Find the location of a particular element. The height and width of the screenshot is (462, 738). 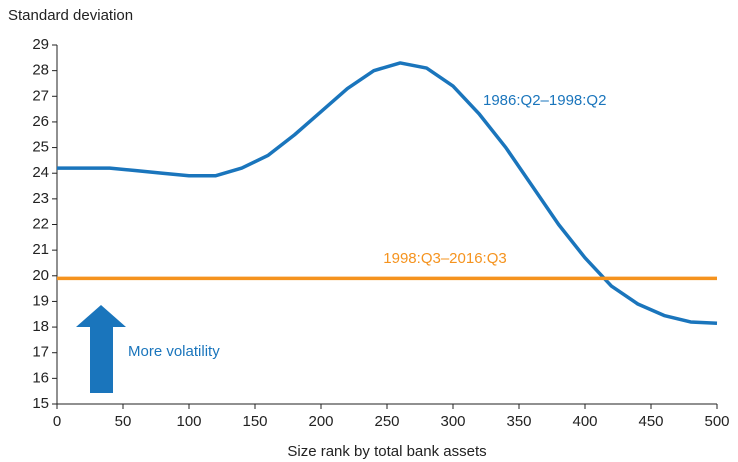

x-axis-title: Size rank by total bank assets is located at coordinates (386, 451).